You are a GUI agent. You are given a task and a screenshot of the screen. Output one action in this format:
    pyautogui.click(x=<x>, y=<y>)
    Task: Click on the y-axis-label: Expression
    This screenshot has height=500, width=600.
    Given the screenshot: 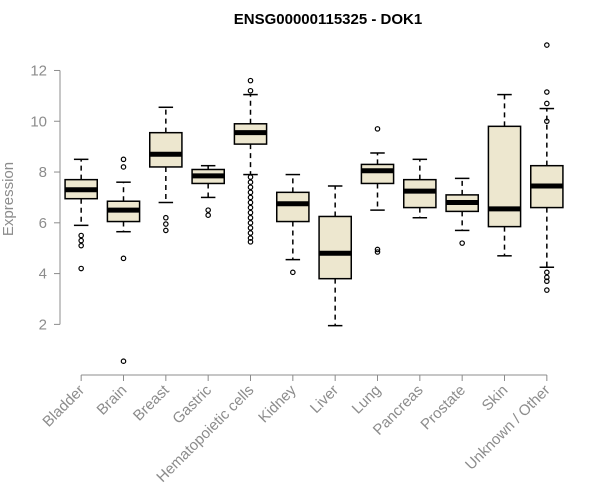 What is the action you would take?
    pyautogui.click(x=8, y=199)
    